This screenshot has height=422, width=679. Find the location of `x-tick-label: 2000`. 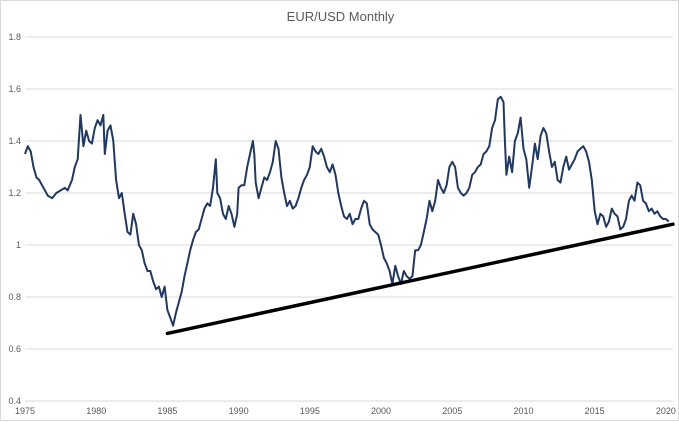

x-tick-label: 2000 is located at coordinates (381, 411).